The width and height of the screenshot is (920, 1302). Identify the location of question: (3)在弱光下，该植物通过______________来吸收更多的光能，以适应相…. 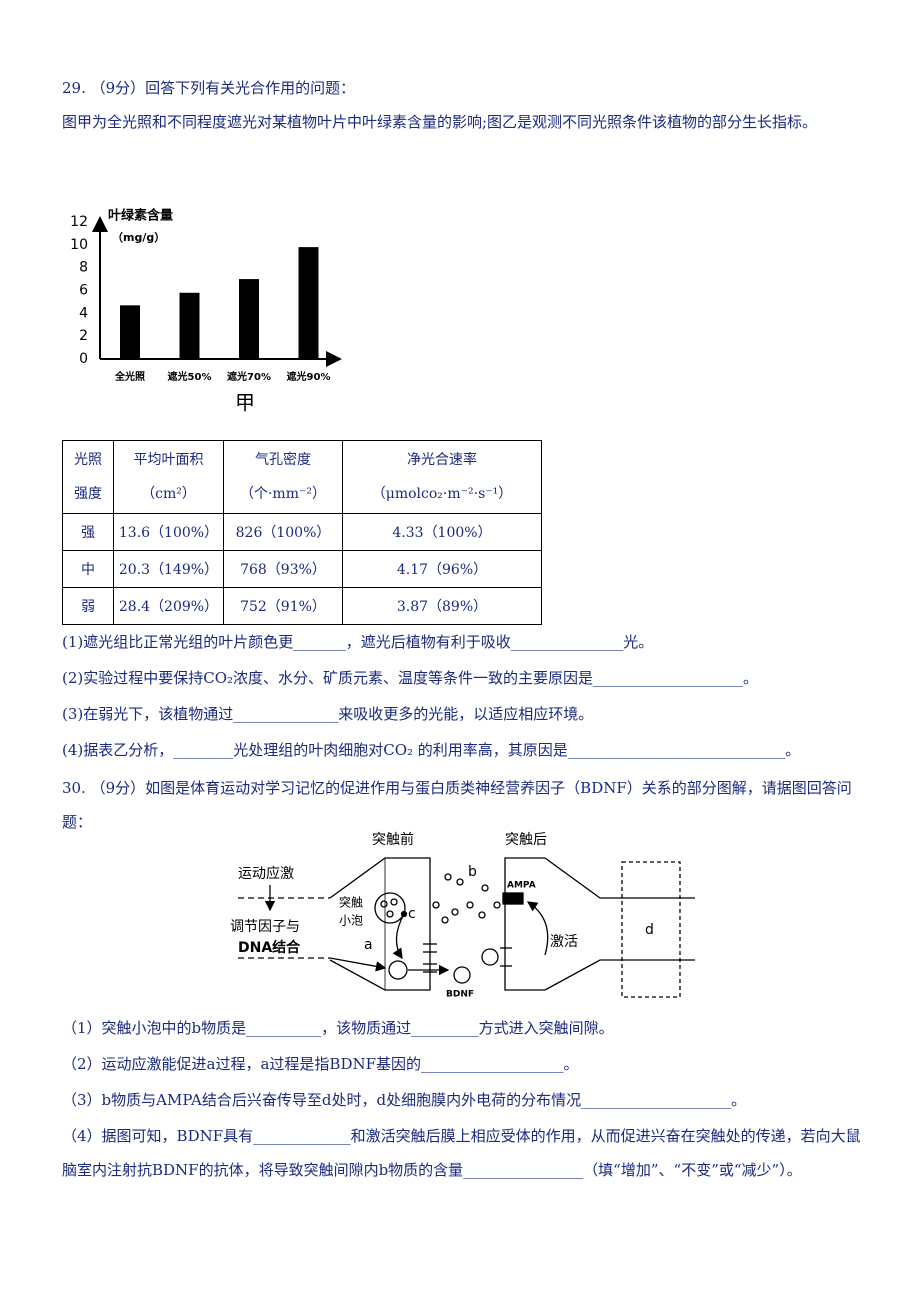
(328, 714).